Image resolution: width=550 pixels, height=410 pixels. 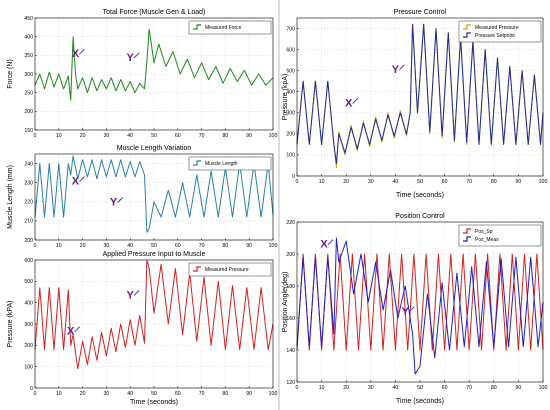 I want to click on legend-entry: Measured Force, so click(x=223, y=28).